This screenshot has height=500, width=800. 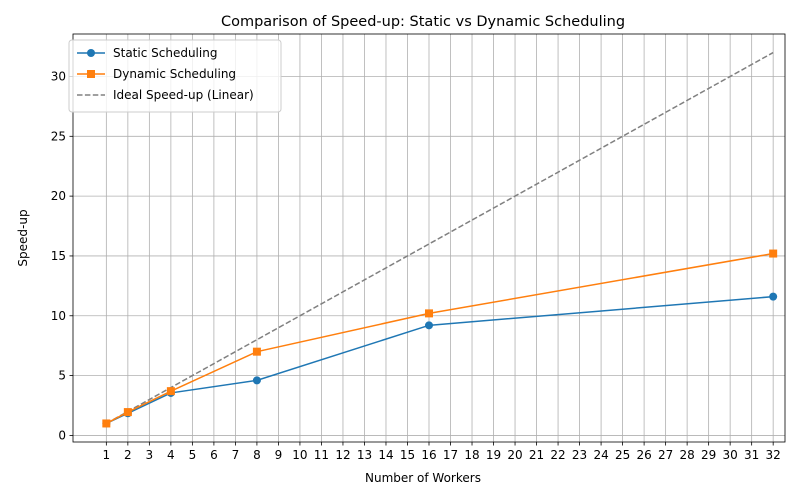 I want to click on y-tick-label: 25, so click(x=58, y=136).